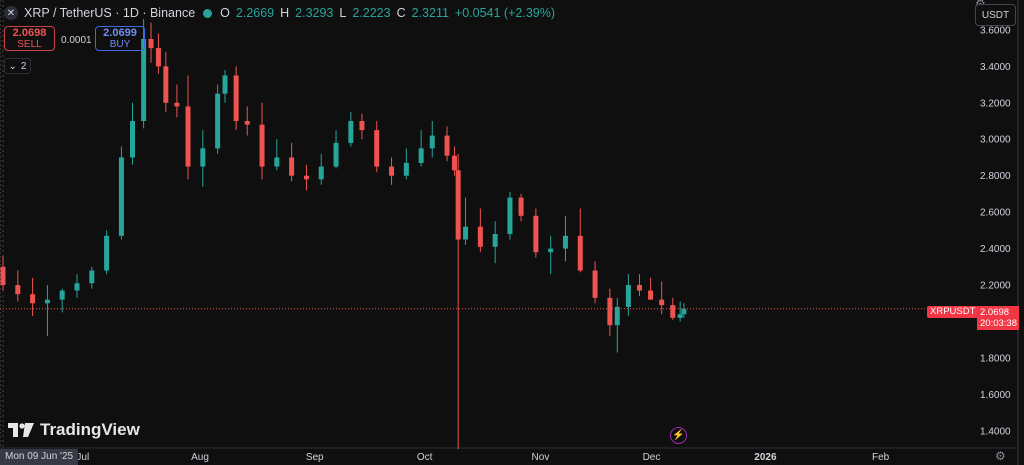 This screenshot has width=1024, height=465. I want to click on y-tick-label: 1.4000, so click(995, 431).